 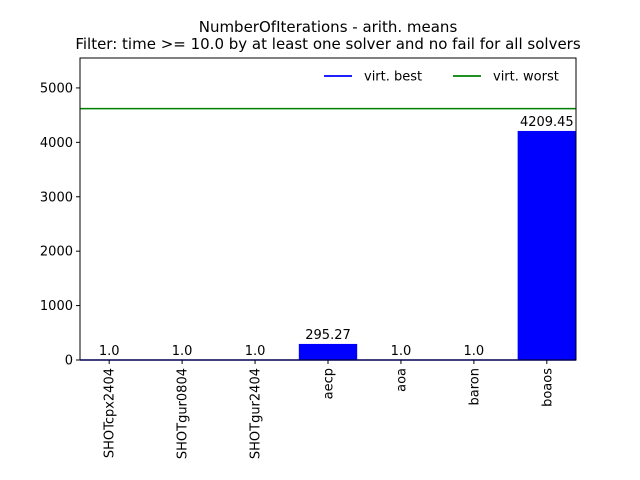 What do you see at coordinates (393, 77) in the screenshot?
I see `legend-virt-best-label: virt. best` at bounding box center [393, 77].